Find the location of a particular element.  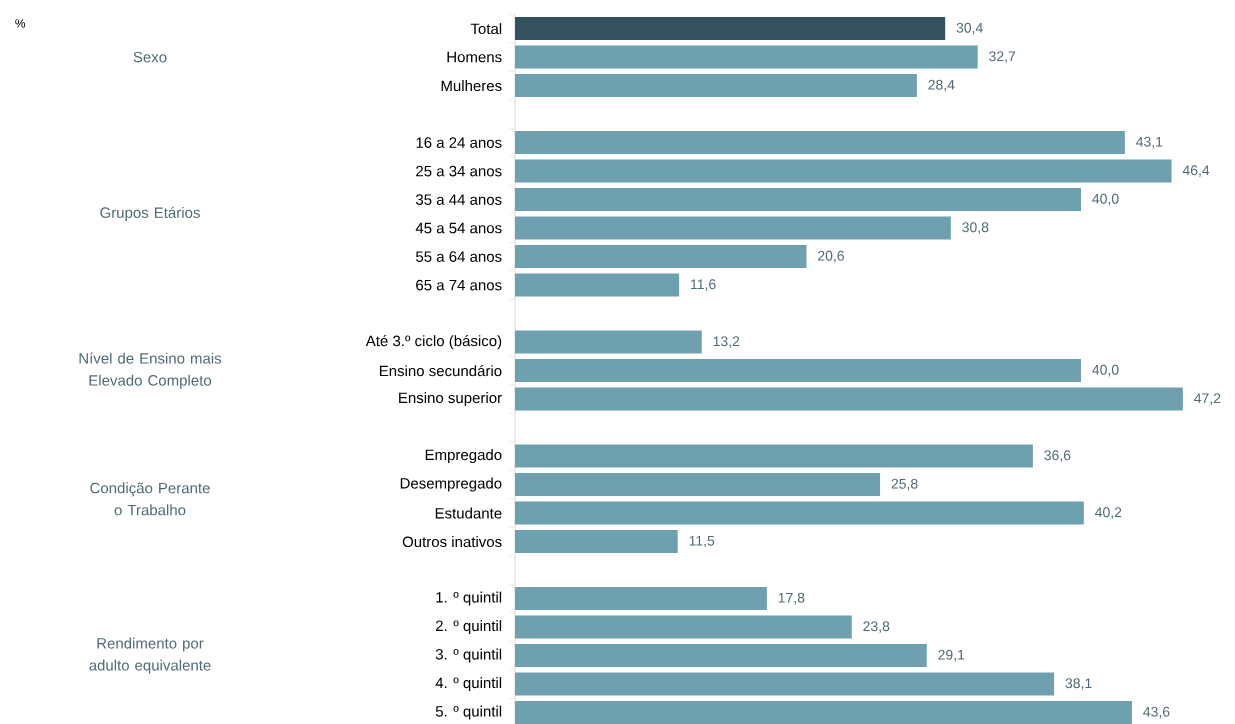

data-label: 25,8 is located at coordinates (904, 484).